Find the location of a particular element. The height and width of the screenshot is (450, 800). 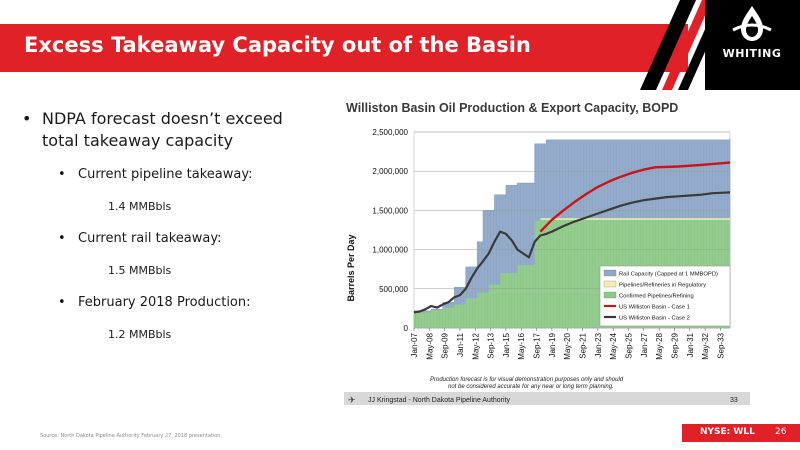

whiting-logo is located at coordinates (752, 45).